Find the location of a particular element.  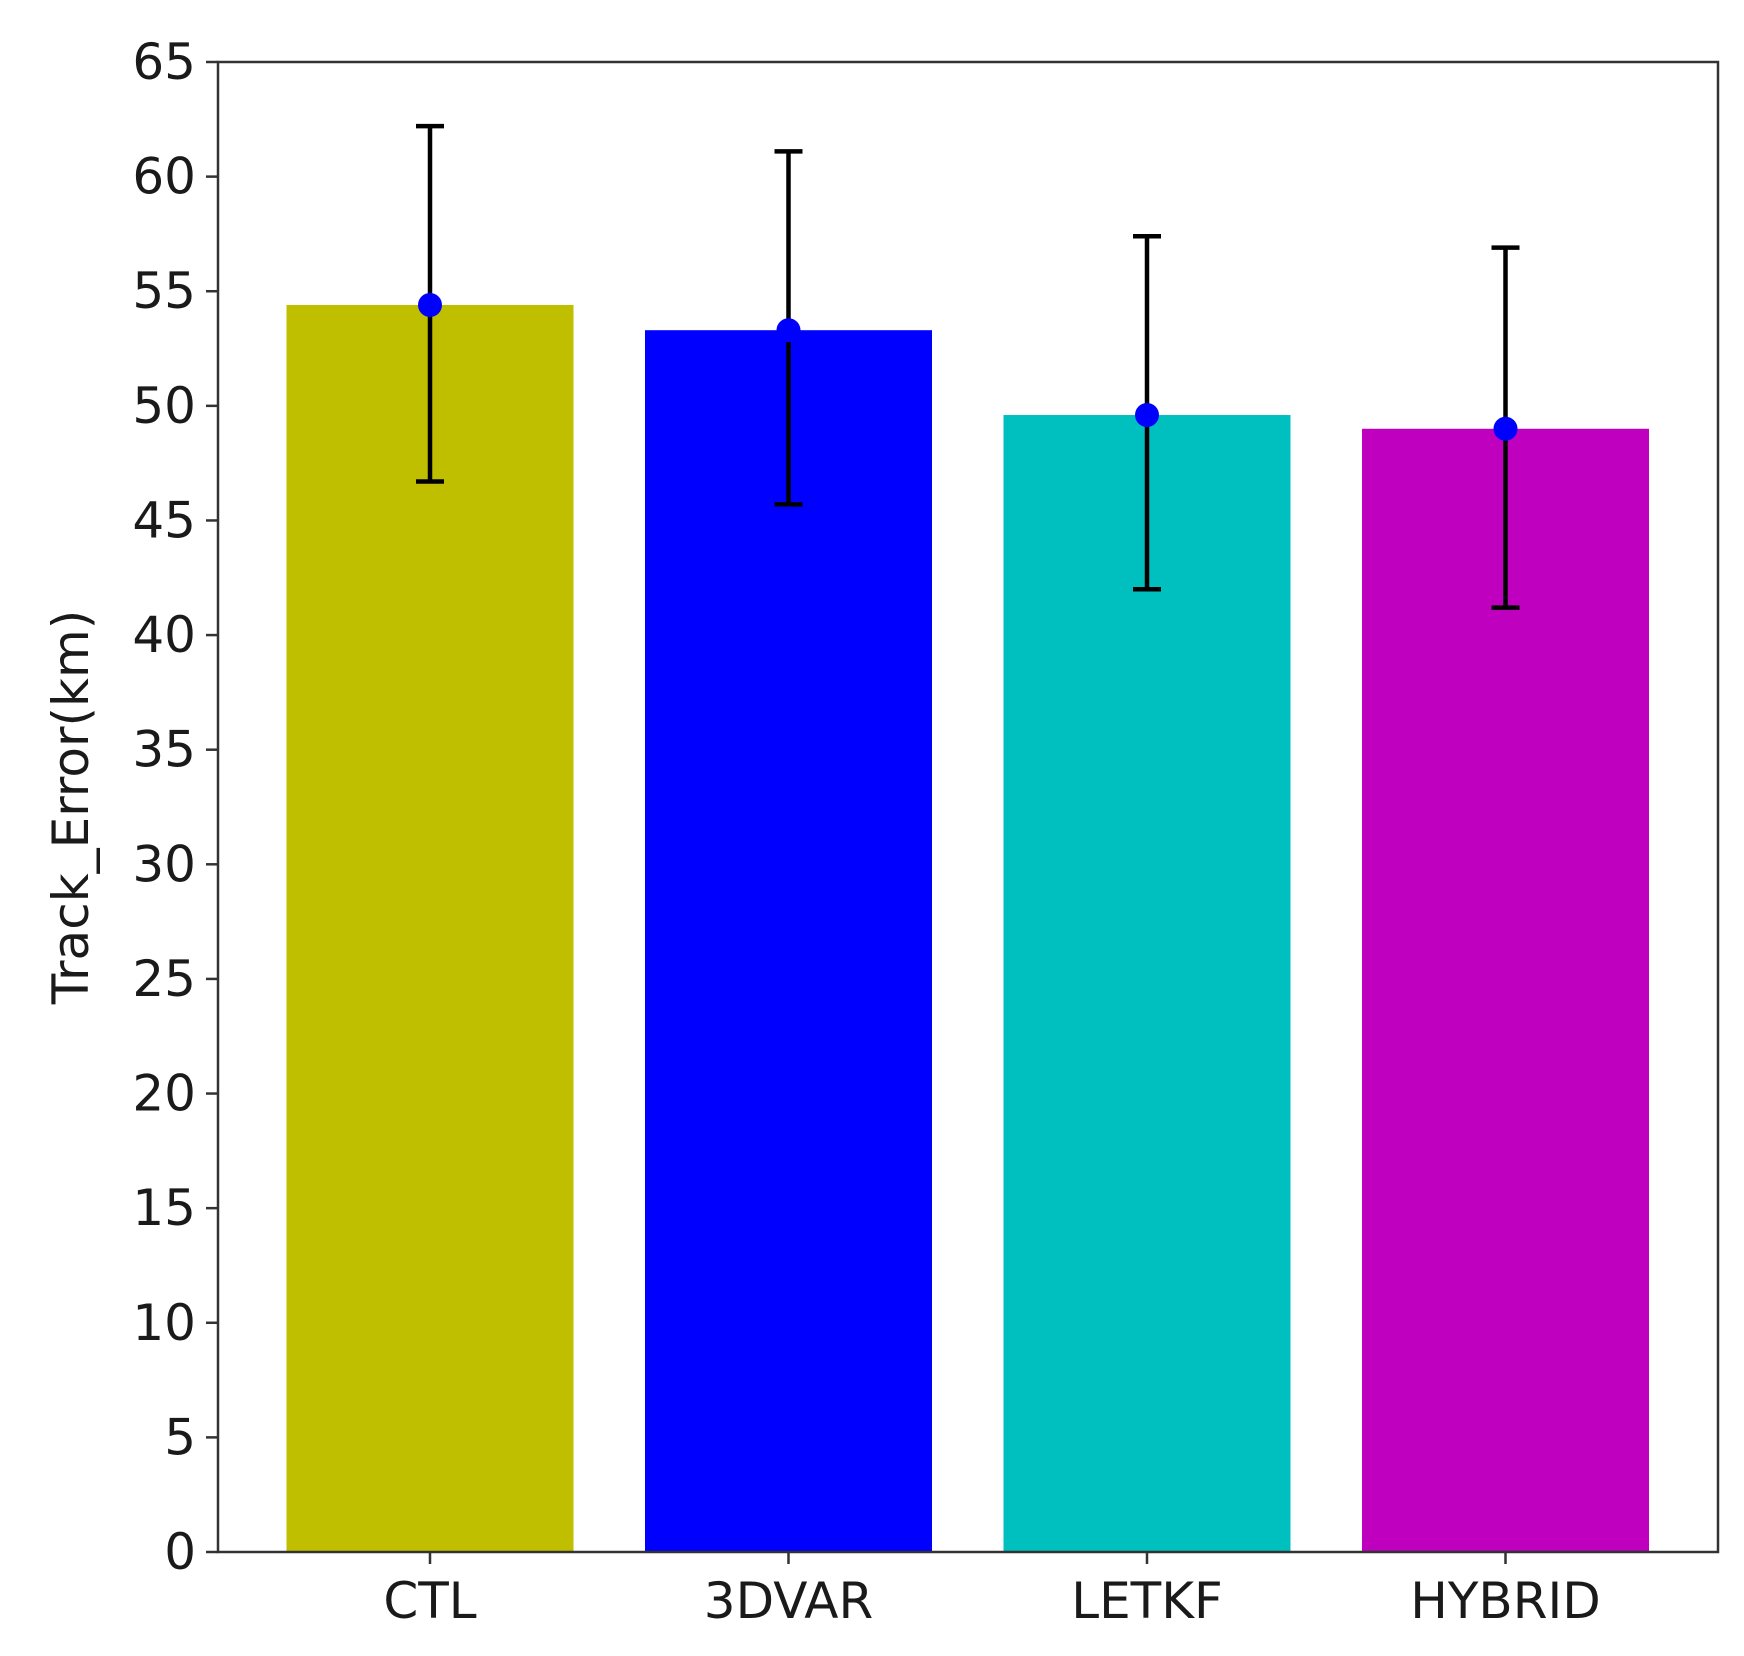

y-tick-label: 10 is located at coordinates (164, 1323).